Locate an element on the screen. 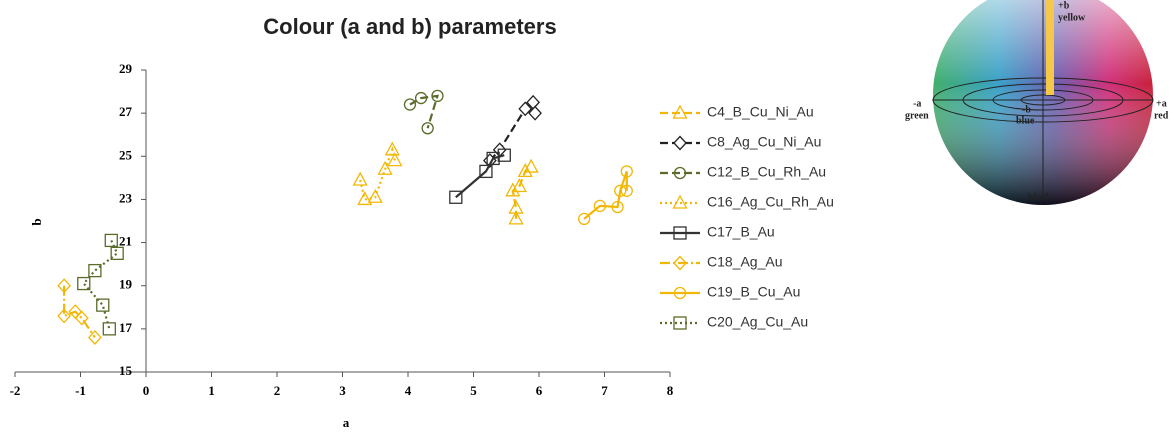 The width and height of the screenshot is (1176, 435). x-tick-label: 7 is located at coordinates (604, 390).